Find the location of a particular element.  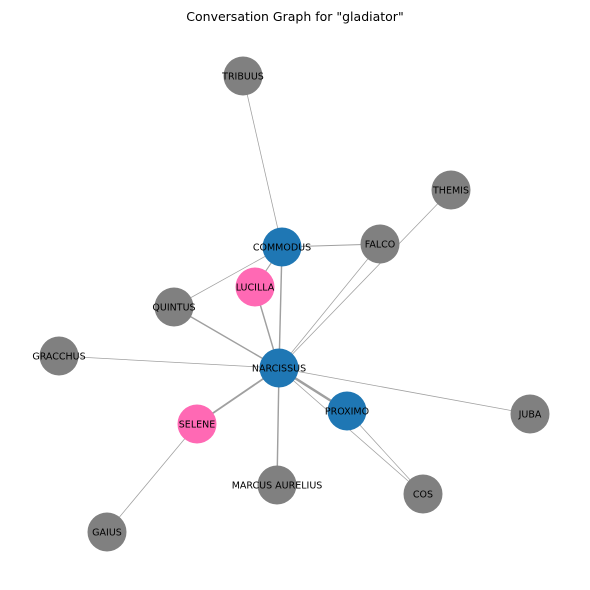

node-label: NARCISSUS is located at coordinates (279, 369).